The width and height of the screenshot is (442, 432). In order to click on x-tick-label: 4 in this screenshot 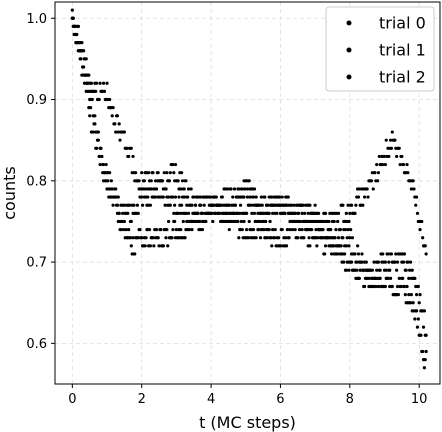, I will do `click(211, 399)`.